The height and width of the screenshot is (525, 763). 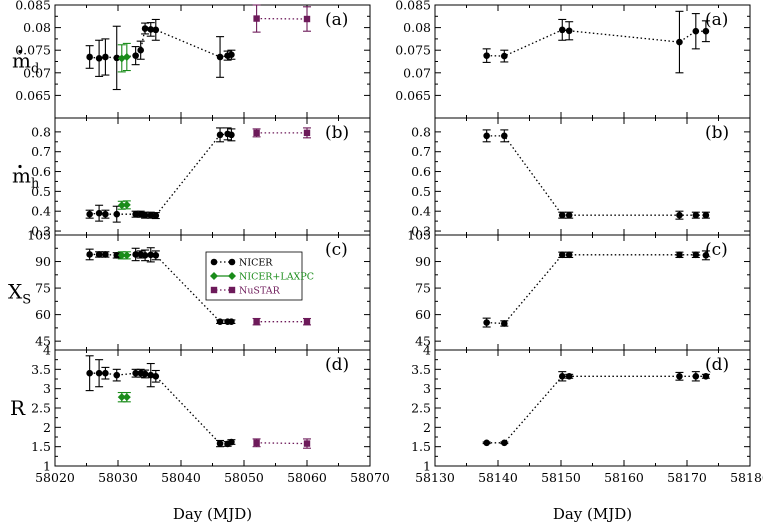 What do you see at coordinates (20, 166) in the screenshot?
I see `y-axis-label-dot` at bounding box center [20, 166].